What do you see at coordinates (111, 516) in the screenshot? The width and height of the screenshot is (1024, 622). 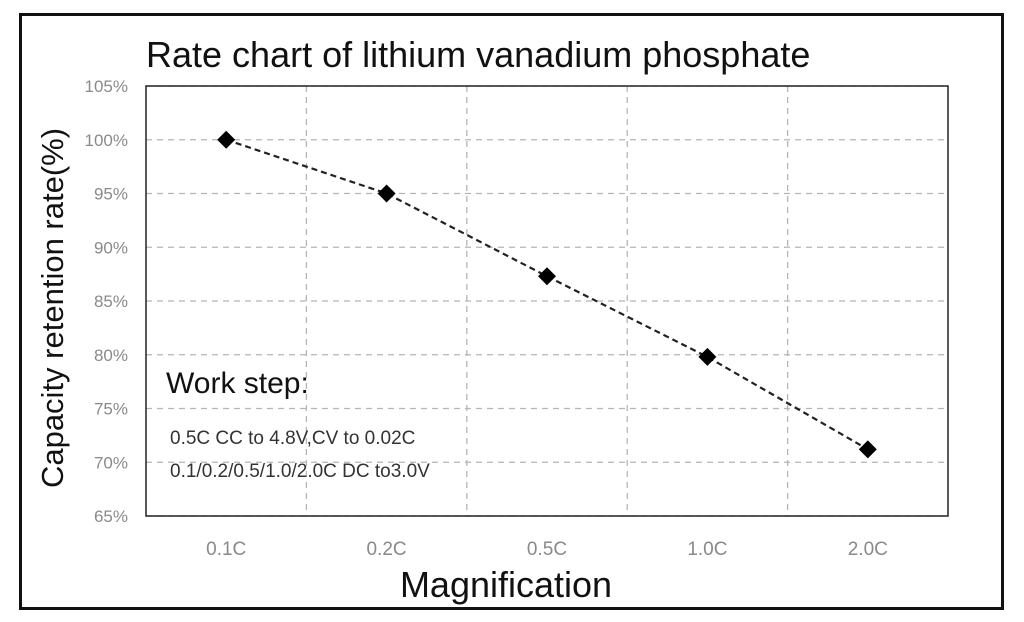 I see `y-tick-label: 65%` at bounding box center [111, 516].